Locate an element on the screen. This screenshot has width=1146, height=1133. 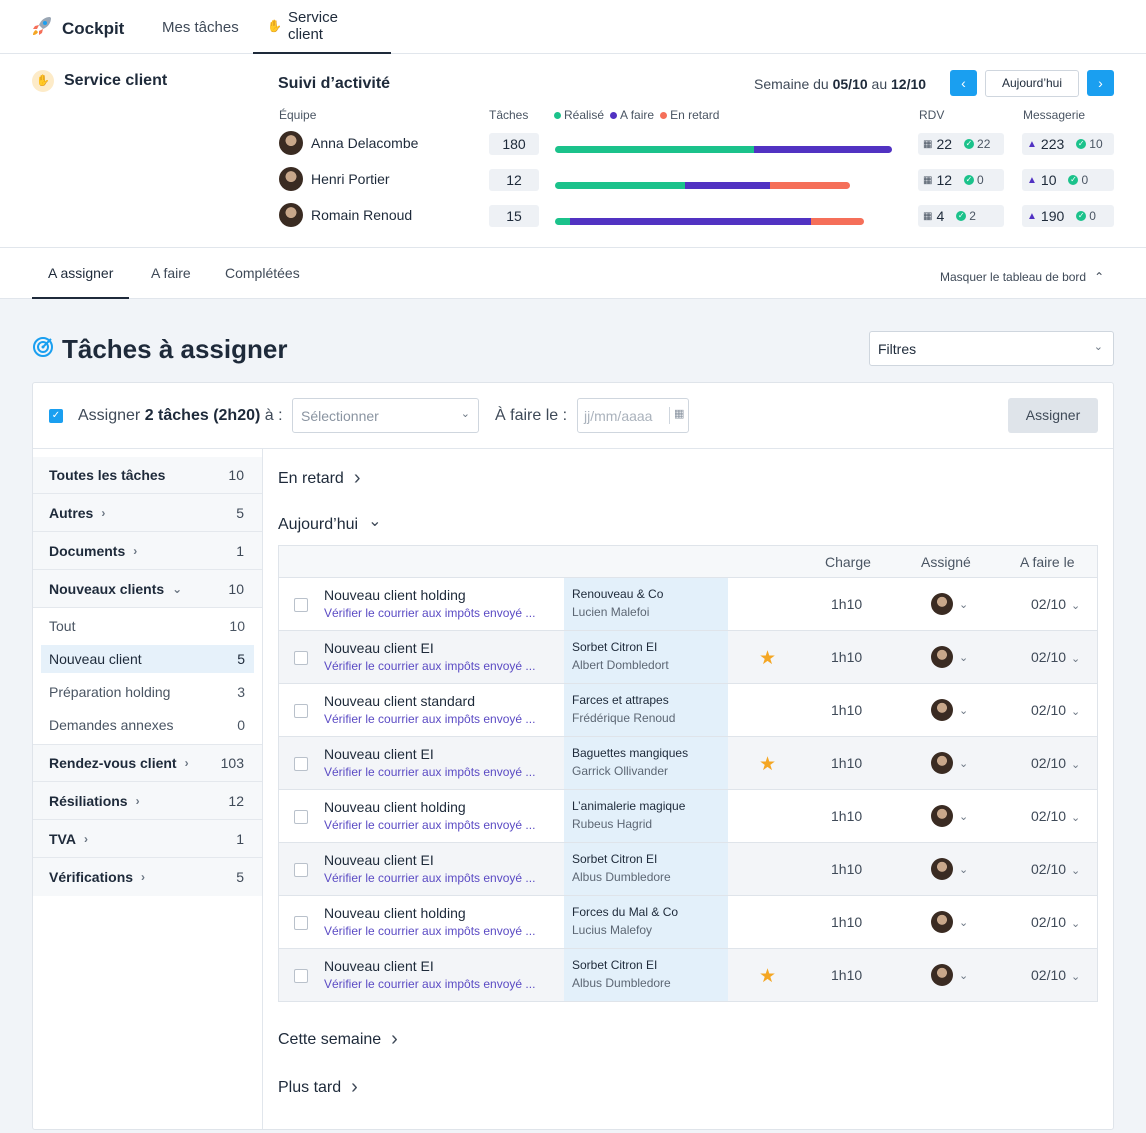
sidebar-subitem-other-requests: Demandes annexes 0 is located at coordinates (147, 725).